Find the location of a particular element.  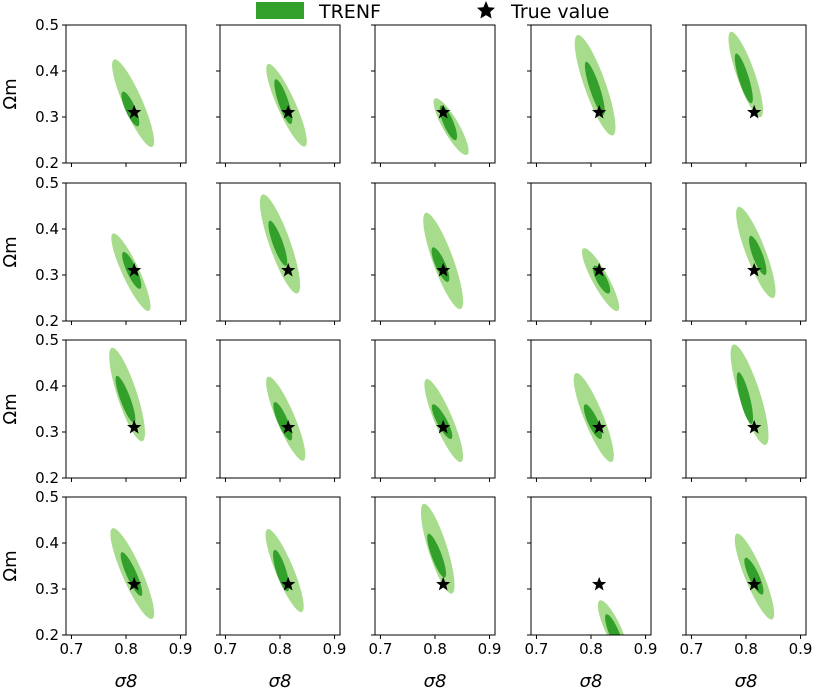

panel-r3-c5 is located at coordinates (744, 410).